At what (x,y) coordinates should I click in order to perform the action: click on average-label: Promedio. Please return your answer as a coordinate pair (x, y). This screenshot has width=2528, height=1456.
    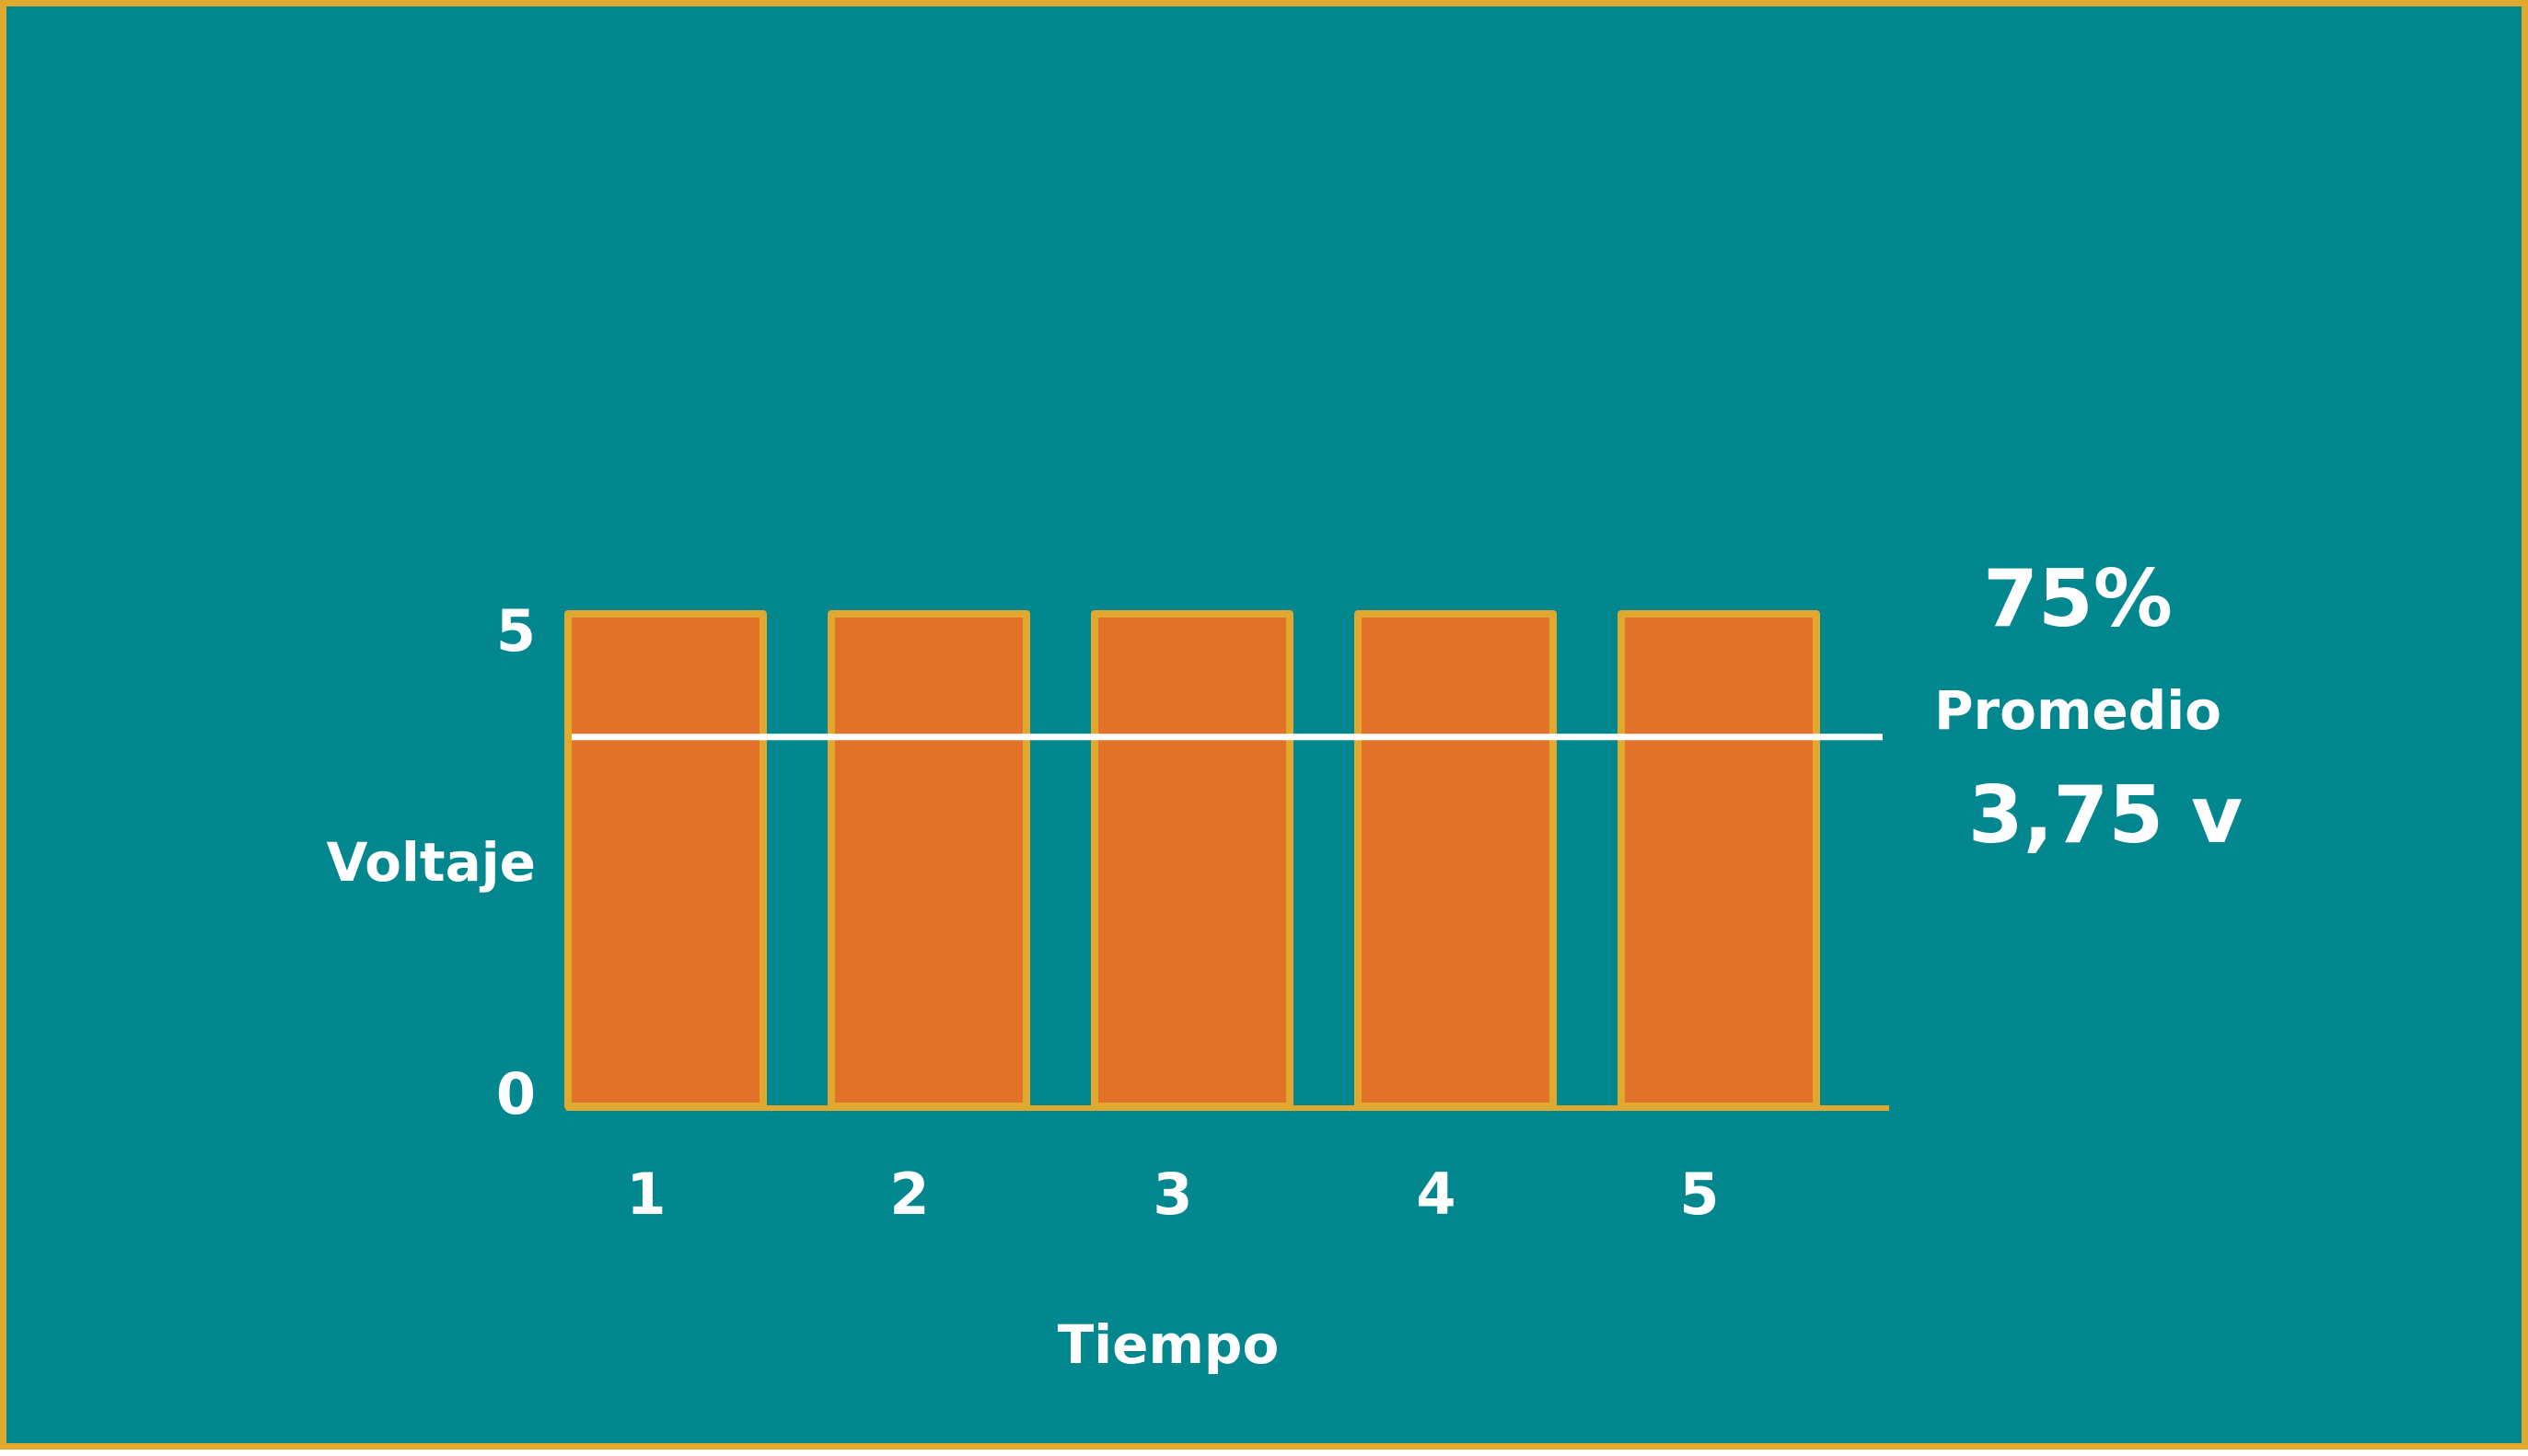
    Looking at the image, I should click on (2077, 710).